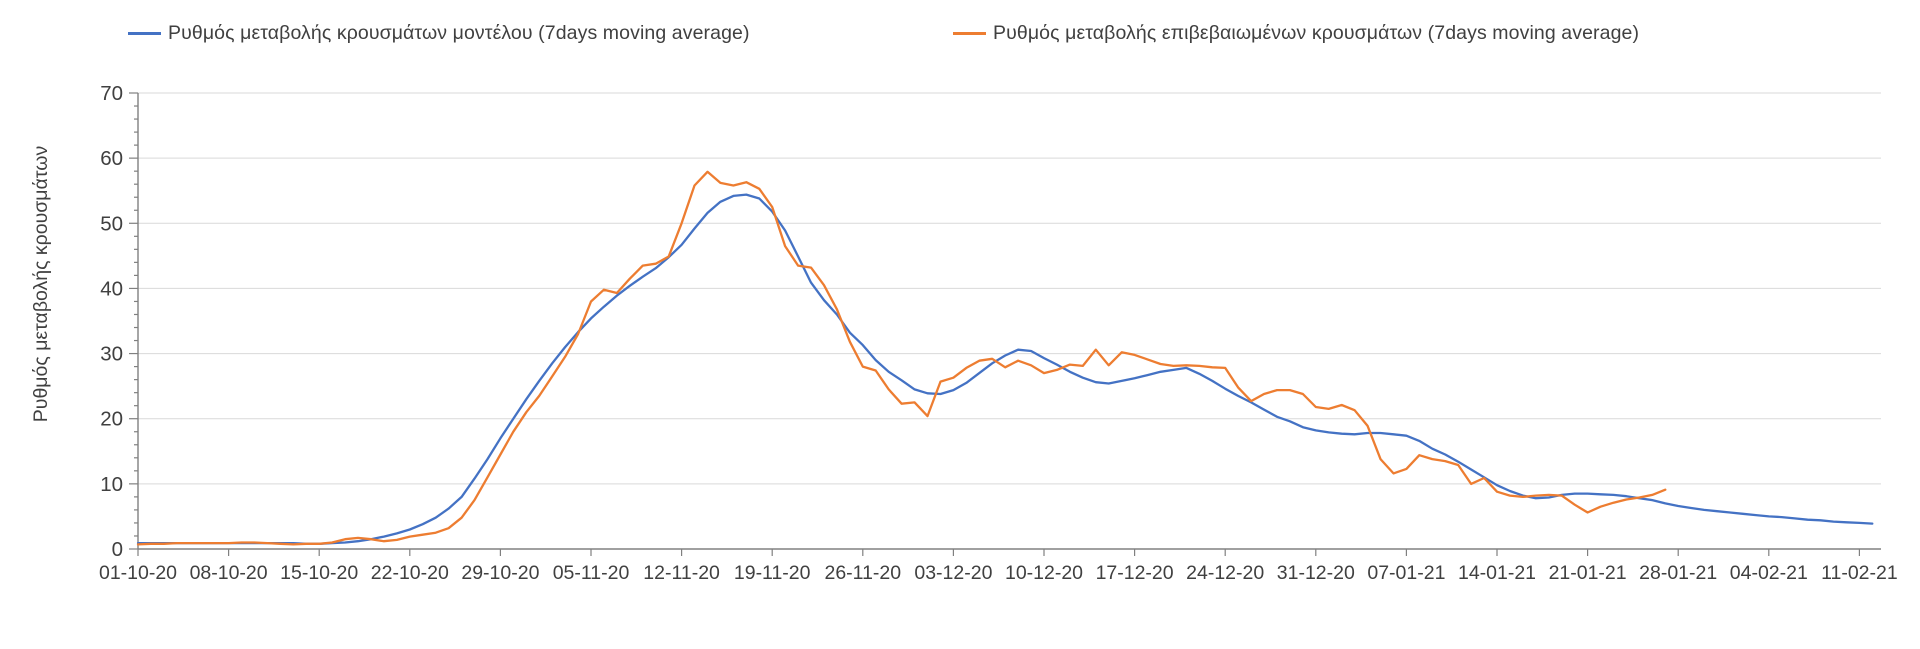 This screenshot has width=1920, height=649. Describe the element at coordinates (1769, 573) in the screenshot. I see `x-tick-label: 04-02-21` at that location.